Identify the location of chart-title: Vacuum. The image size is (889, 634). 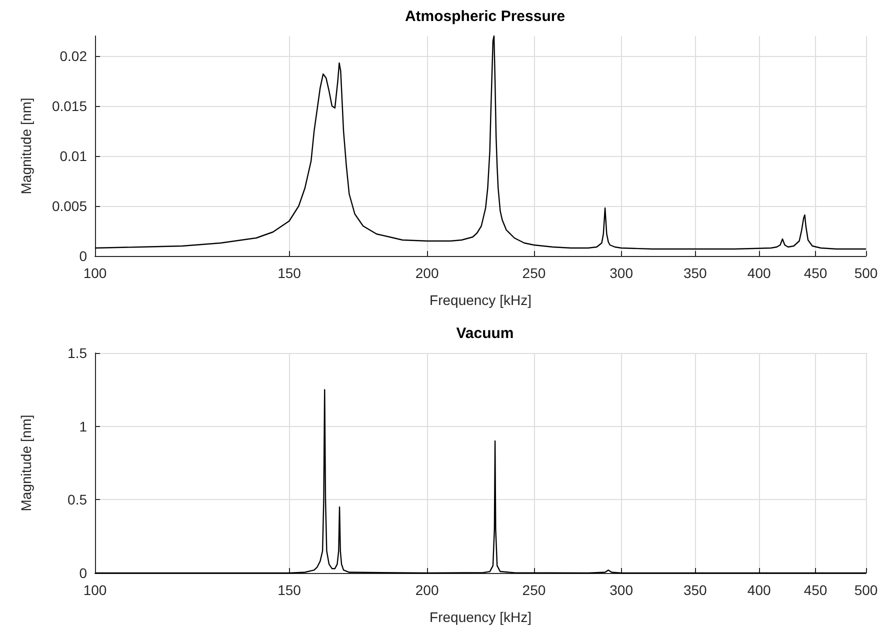
(485, 333).